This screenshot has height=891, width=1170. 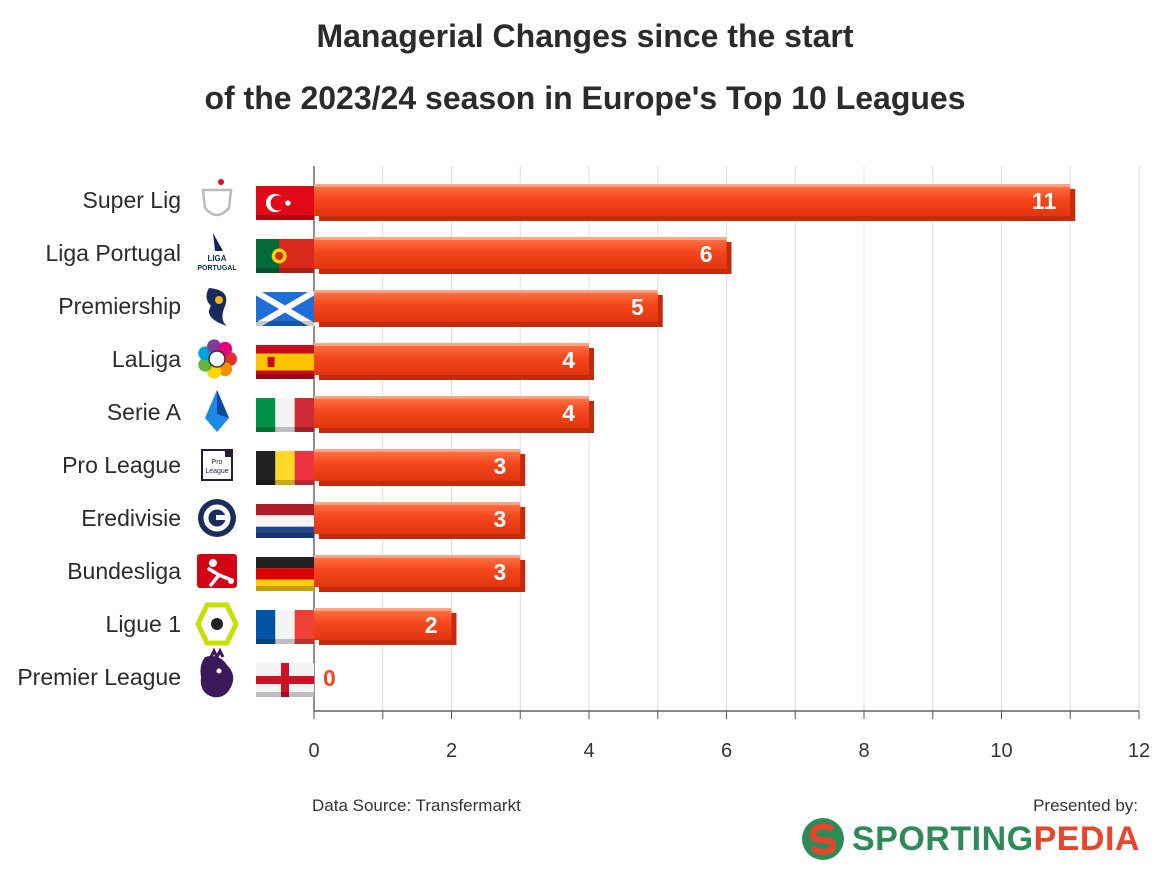 I want to click on spain-flag-icon, so click(x=285, y=362).